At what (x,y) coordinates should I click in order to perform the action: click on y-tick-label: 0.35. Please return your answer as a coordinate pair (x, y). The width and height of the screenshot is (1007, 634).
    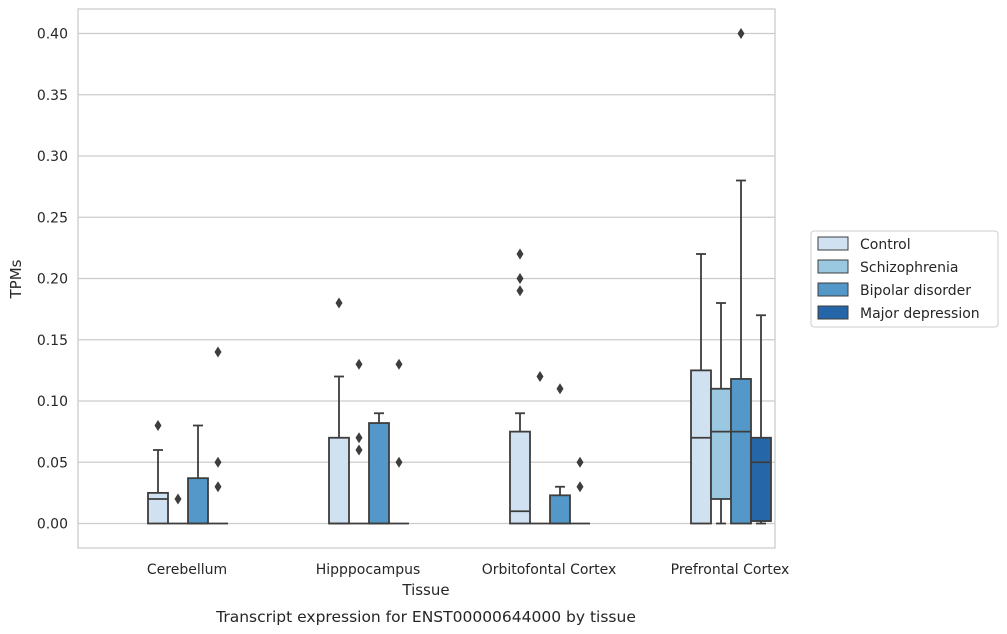
    Looking at the image, I should click on (52, 96).